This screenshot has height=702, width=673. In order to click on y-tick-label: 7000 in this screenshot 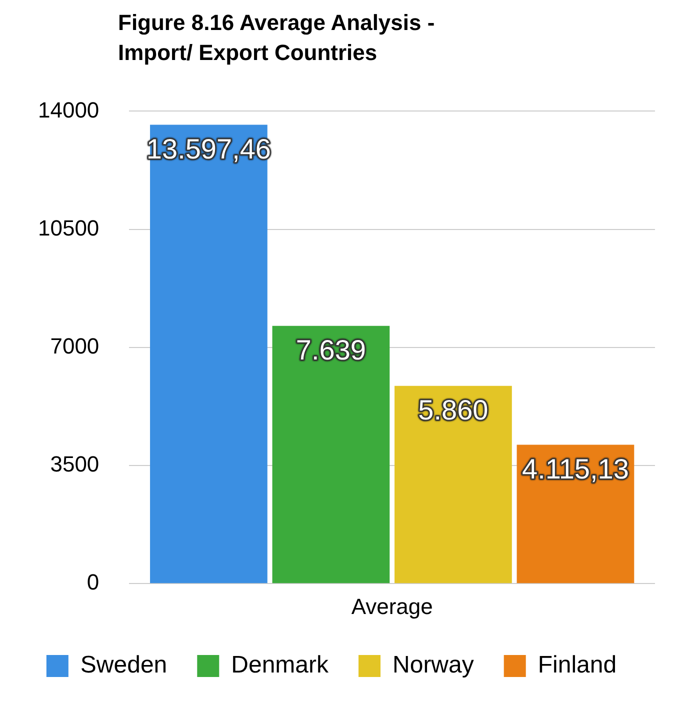, I will do `click(75, 345)`.